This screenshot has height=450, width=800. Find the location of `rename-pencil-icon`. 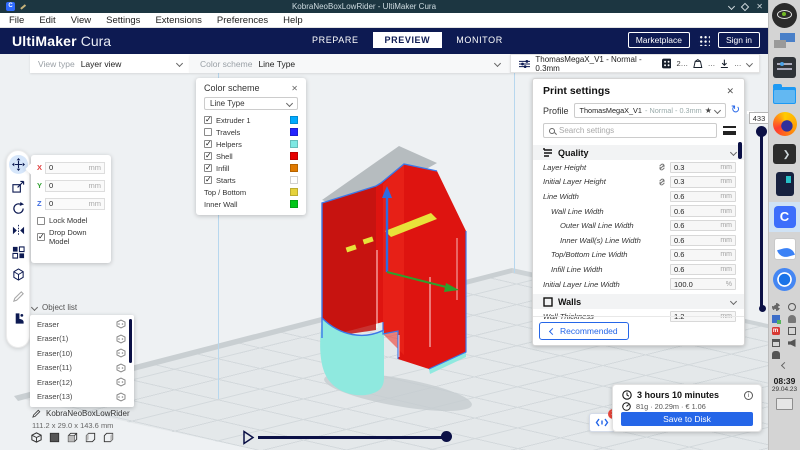

rename-pencil-icon is located at coordinates (36, 413).